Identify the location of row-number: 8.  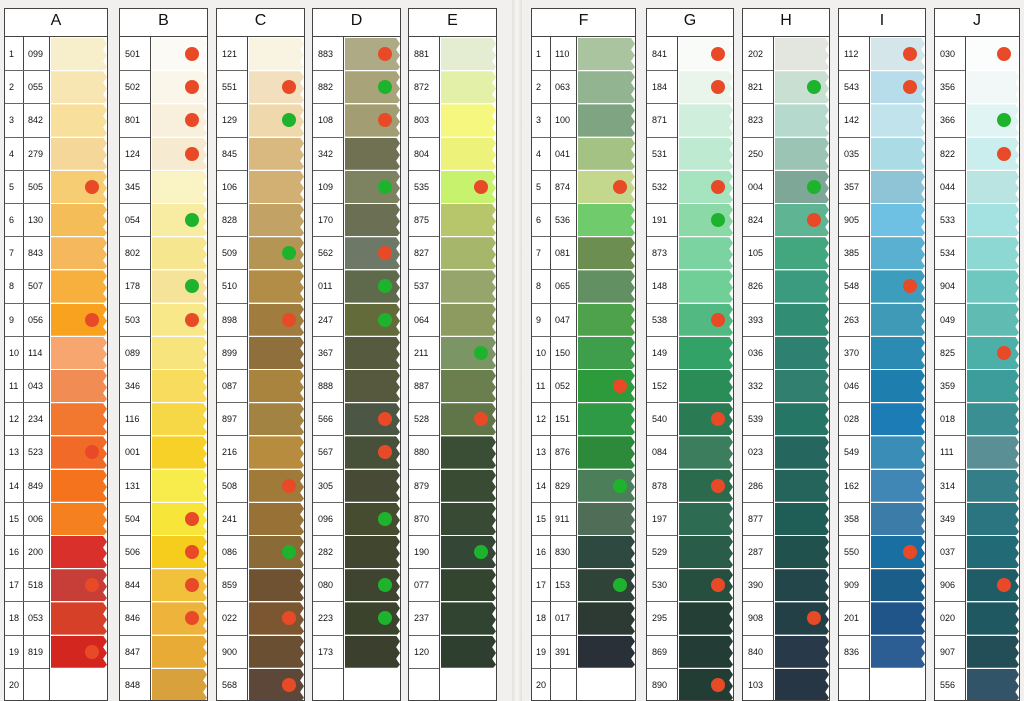
(539, 286).